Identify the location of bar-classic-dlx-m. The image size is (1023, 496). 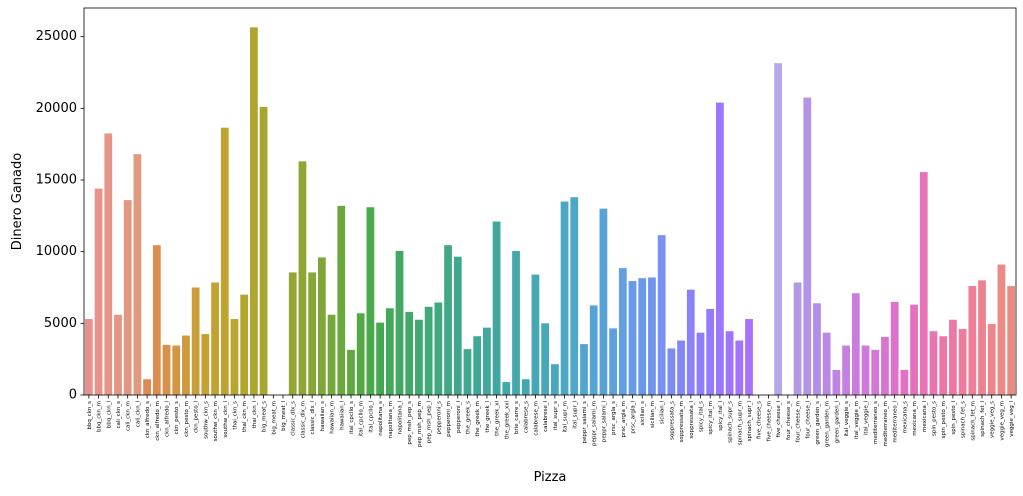
(302, 278).